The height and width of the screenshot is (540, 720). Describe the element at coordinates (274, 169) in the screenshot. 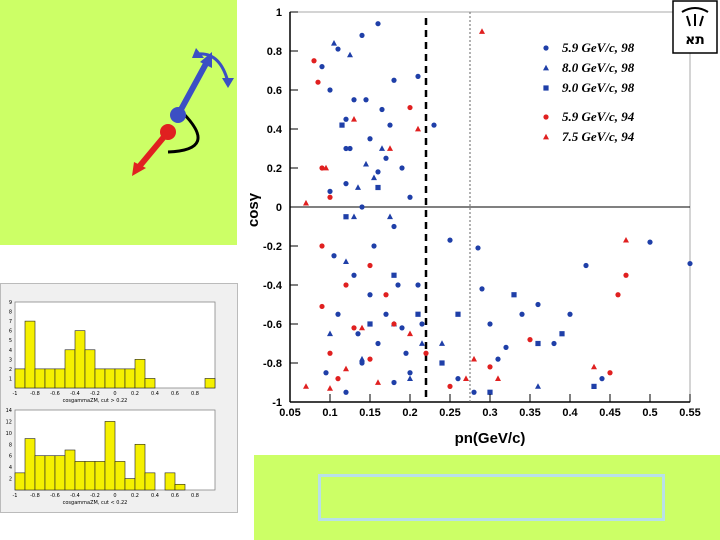

I see `y-tick-label: 0.2` at that location.